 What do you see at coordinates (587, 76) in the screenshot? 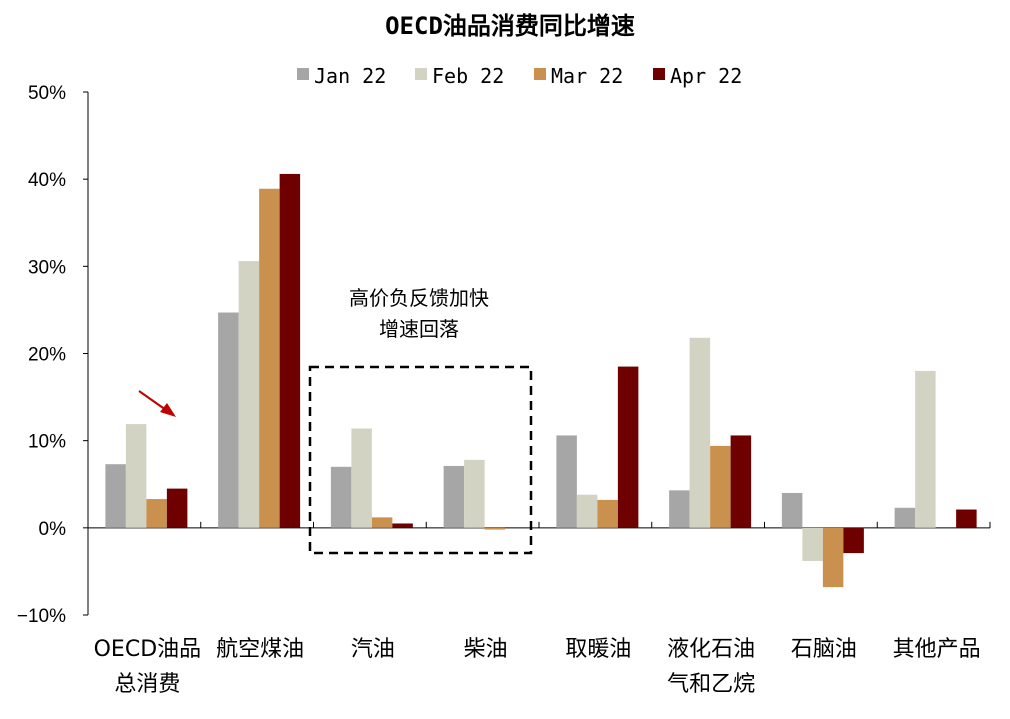
I see `legend-label-2: Mar 22` at bounding box center [587, 76].